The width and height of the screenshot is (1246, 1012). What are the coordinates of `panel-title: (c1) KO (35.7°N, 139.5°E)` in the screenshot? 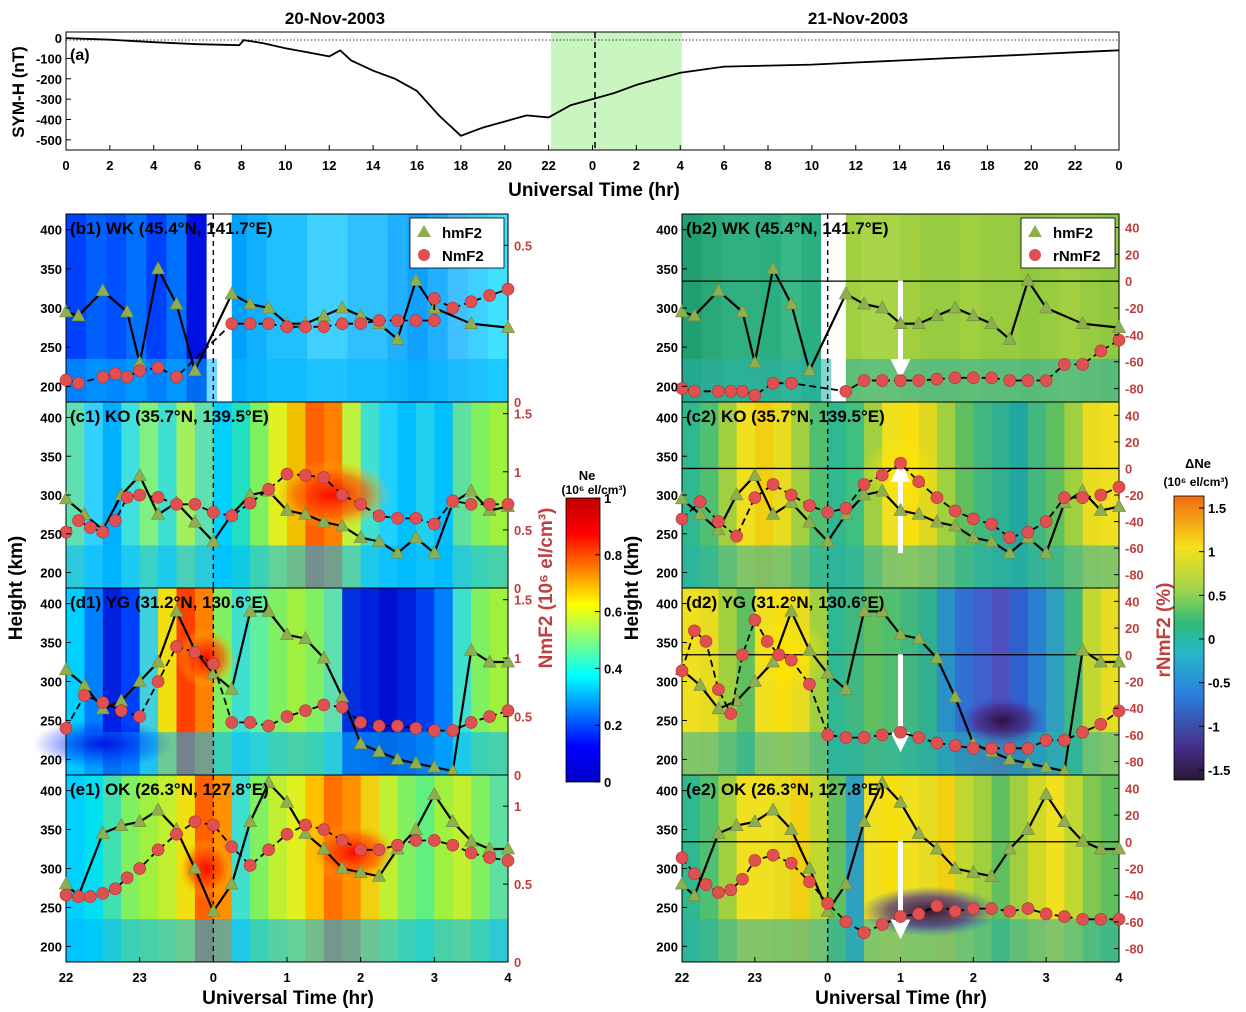 It's located at (169, 416).